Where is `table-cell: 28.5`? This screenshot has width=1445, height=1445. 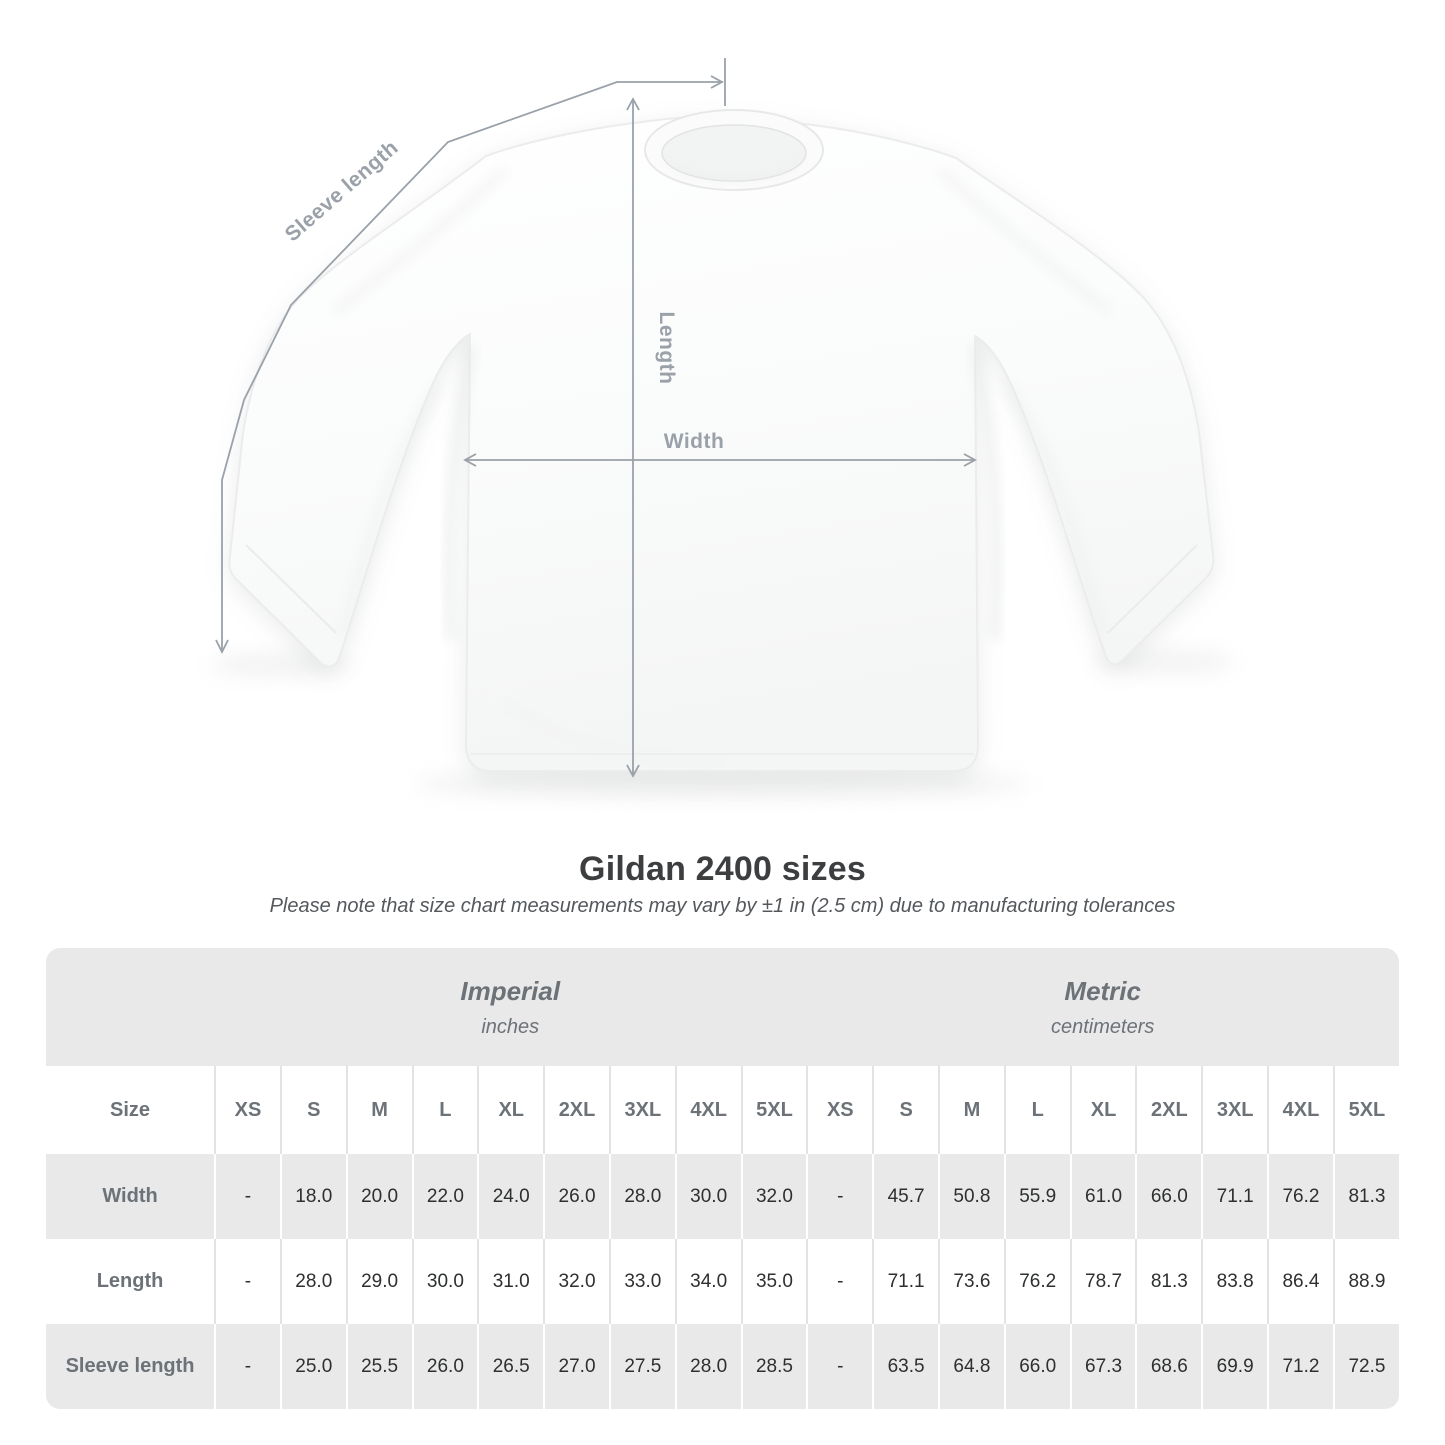 table-cell: 28.5 is located at coordinates (773, 1366).